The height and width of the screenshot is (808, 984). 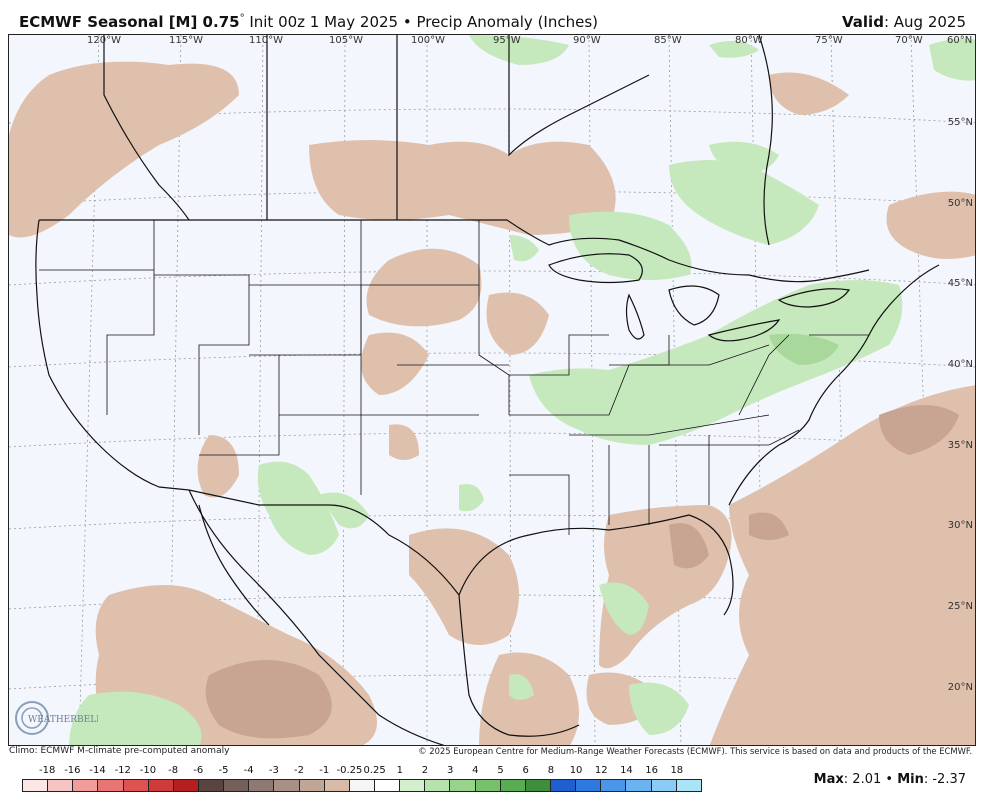 What do you see at coordinates (601, 770) in the screenshot?
I see `scale-label: 12` at bounding box center [601, 770].